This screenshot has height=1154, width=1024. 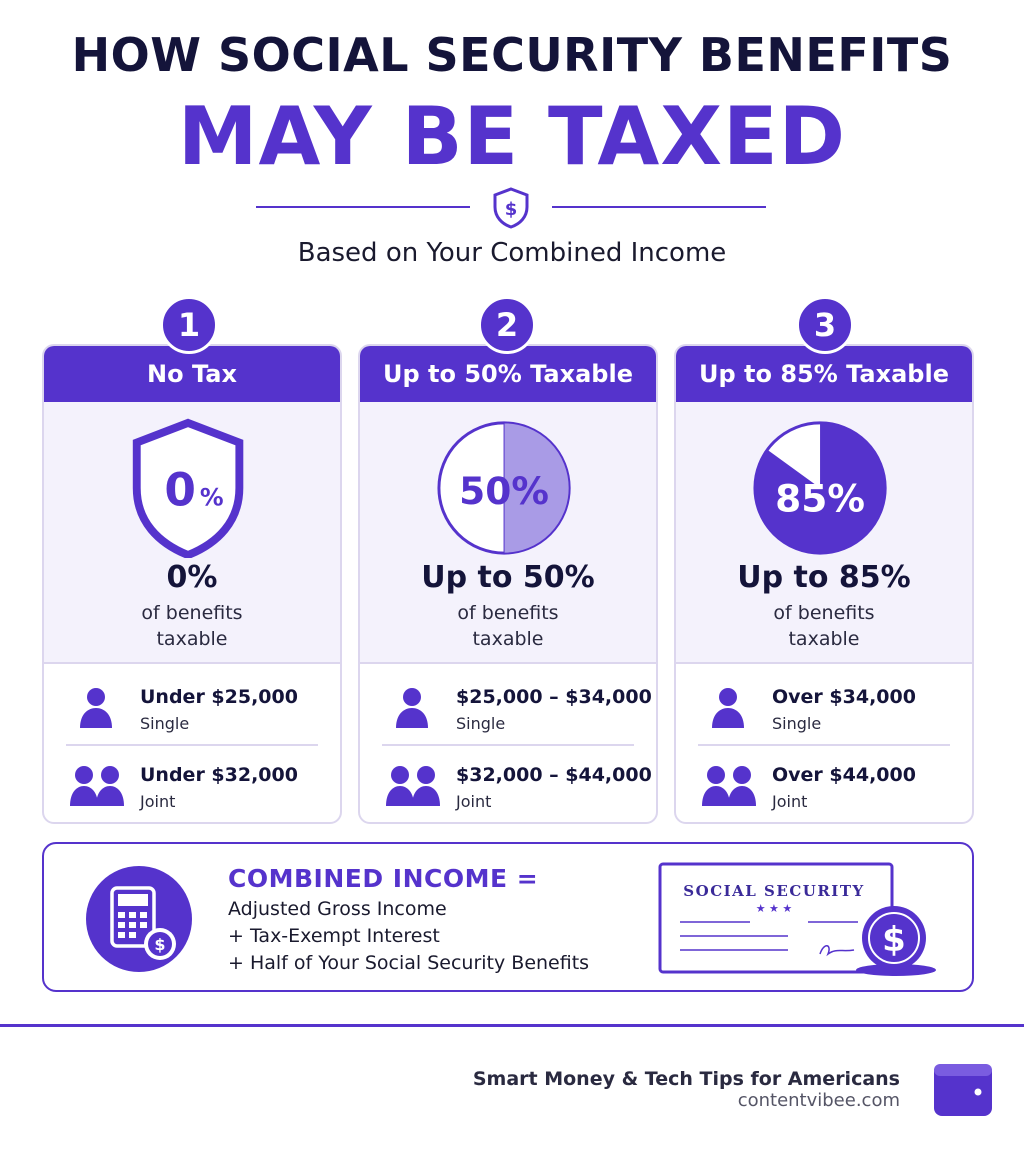 I want to click on tier-1-number-badge: 1, so click(x=189, y=325).